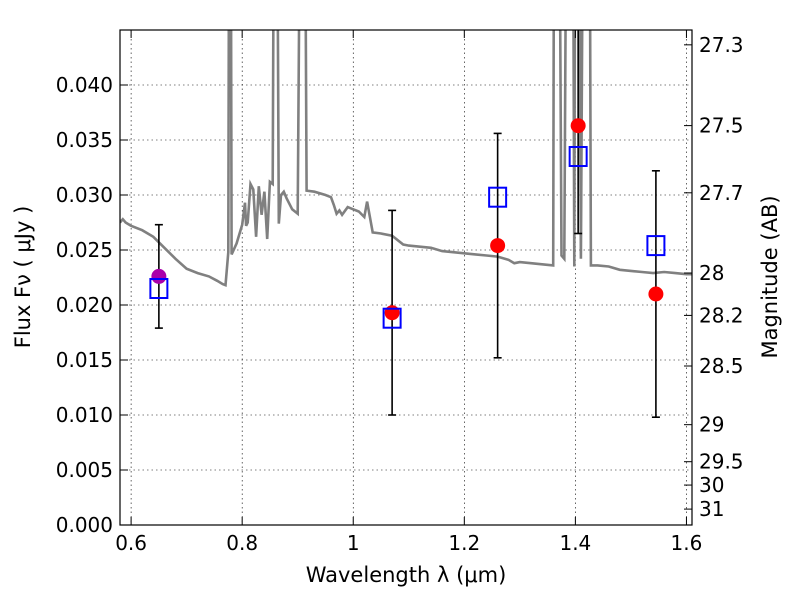 Image resolution: width=800 pixels, height=600 pixels. Describe the element at coordinates (575, 543) in the screenshot. I see `x-tick-label: 1.4` at that location.